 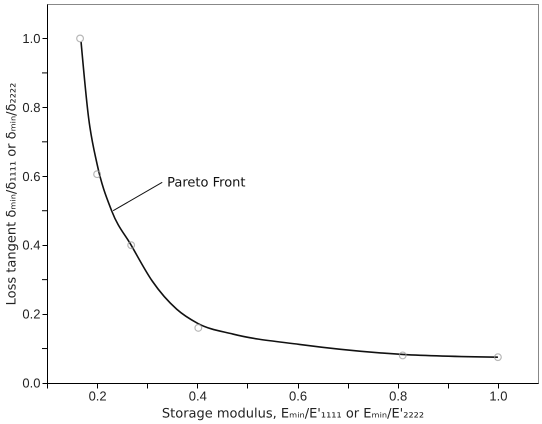 What do you see at coordinates (293, 414) in the screenshot?
I see `x-axis-title: Storage modulus, Eₘᵢₙ/E'₁₁₁₁ or Eₘᵢₙ/E'₂₂₂₂` at bounding box center [293, 414].